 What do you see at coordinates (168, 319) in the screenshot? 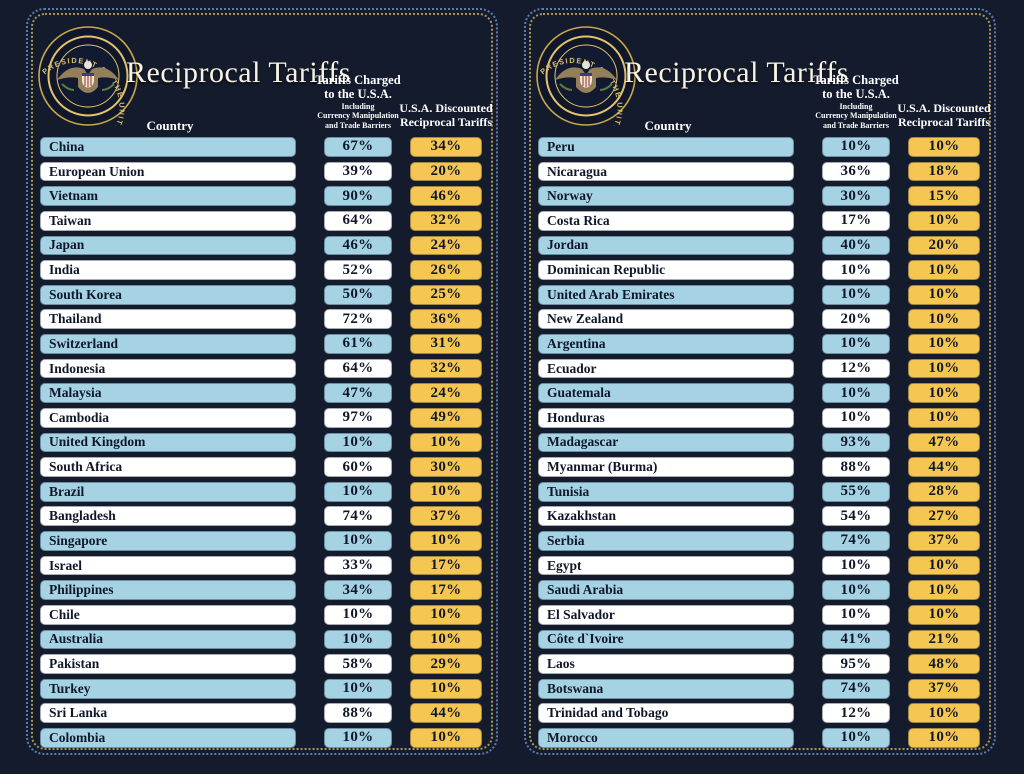
I see `country-cell: Thailand` at bounding box center [168, 319].